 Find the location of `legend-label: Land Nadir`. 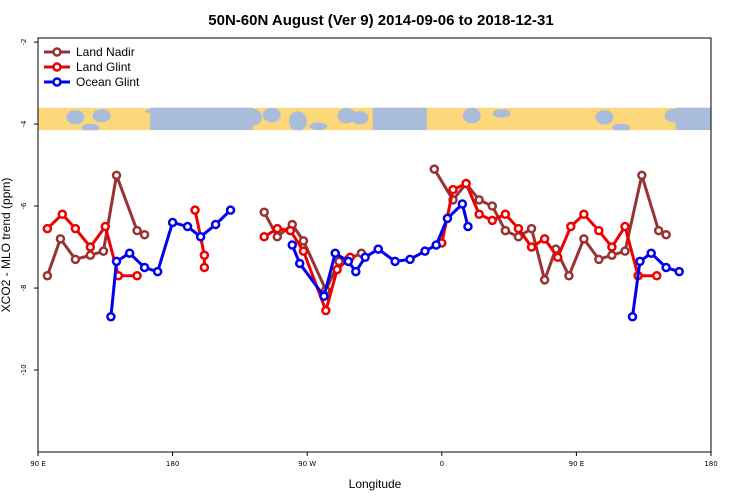

legend-label: Land Nadir is located at coordinates (105, 52).